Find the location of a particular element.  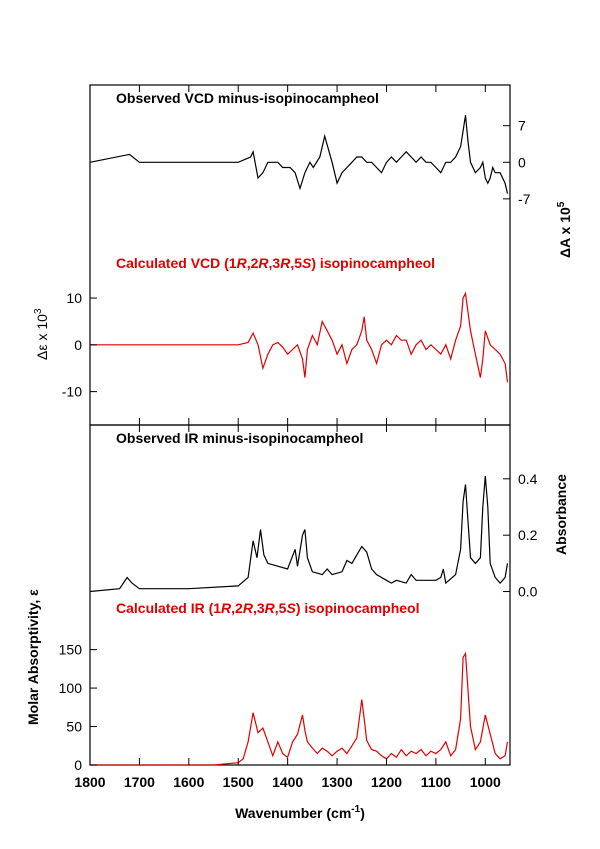

y-tick-label-0-0: 7 is located at coordinates (522, 126).